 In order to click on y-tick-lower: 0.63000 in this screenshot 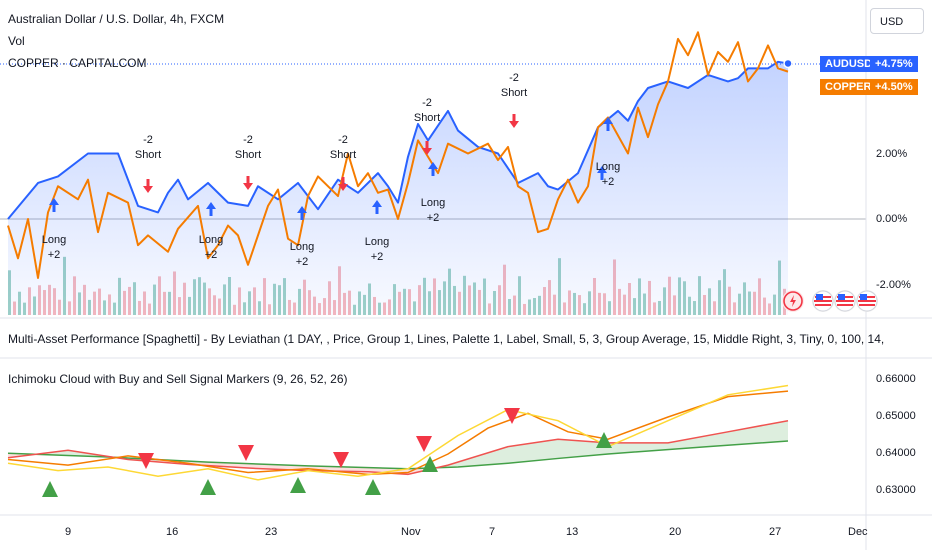, I will do `click(896, 490)`.